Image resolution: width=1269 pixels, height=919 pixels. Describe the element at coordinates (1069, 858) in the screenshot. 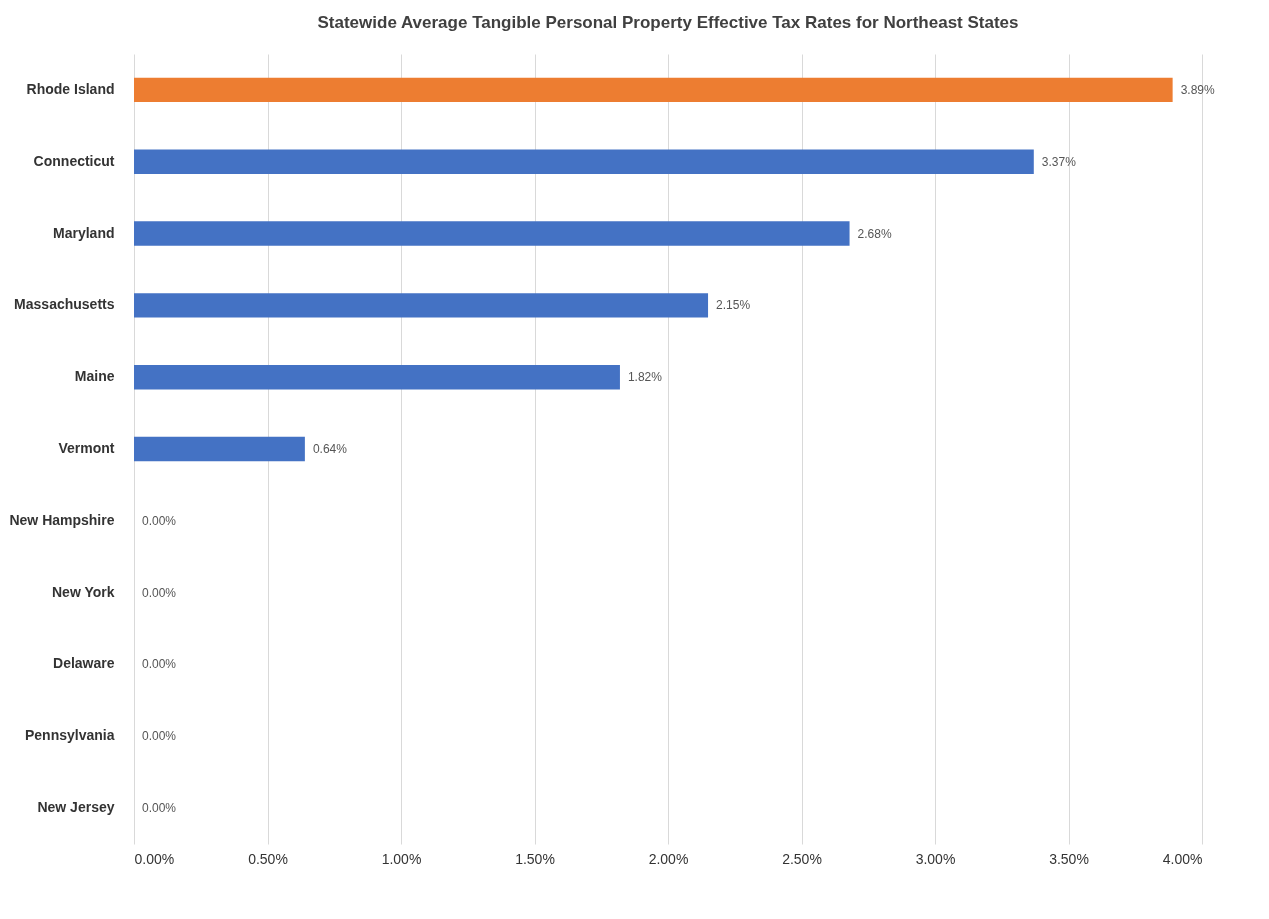

I see `x-tick-label: 3.50%` at that location.